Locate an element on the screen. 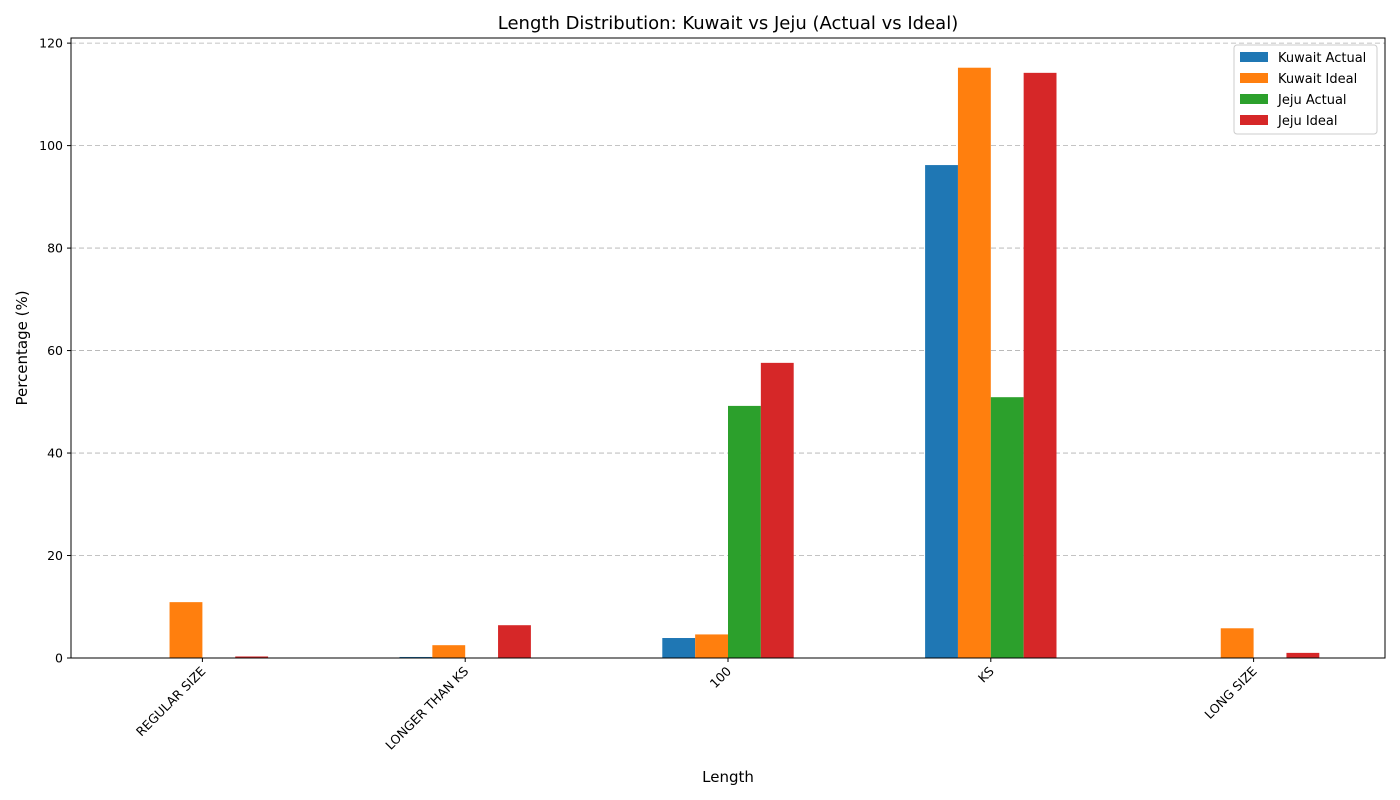 The height and width of the screenshot is (800, 1400). y-tick-label: 40 is located at coordinates (55, 453).